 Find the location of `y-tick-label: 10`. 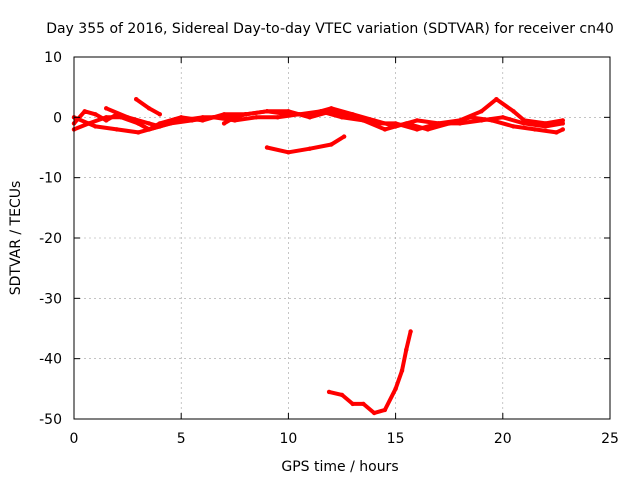

y-tick-label: 10 is located at coordinates (53, 58).